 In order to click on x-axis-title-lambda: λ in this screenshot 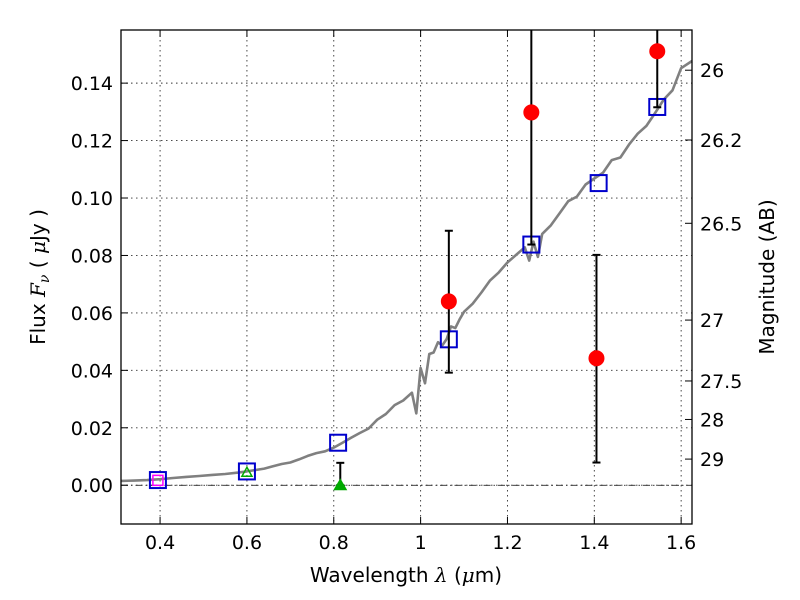, I will do `click(441, 575)`.